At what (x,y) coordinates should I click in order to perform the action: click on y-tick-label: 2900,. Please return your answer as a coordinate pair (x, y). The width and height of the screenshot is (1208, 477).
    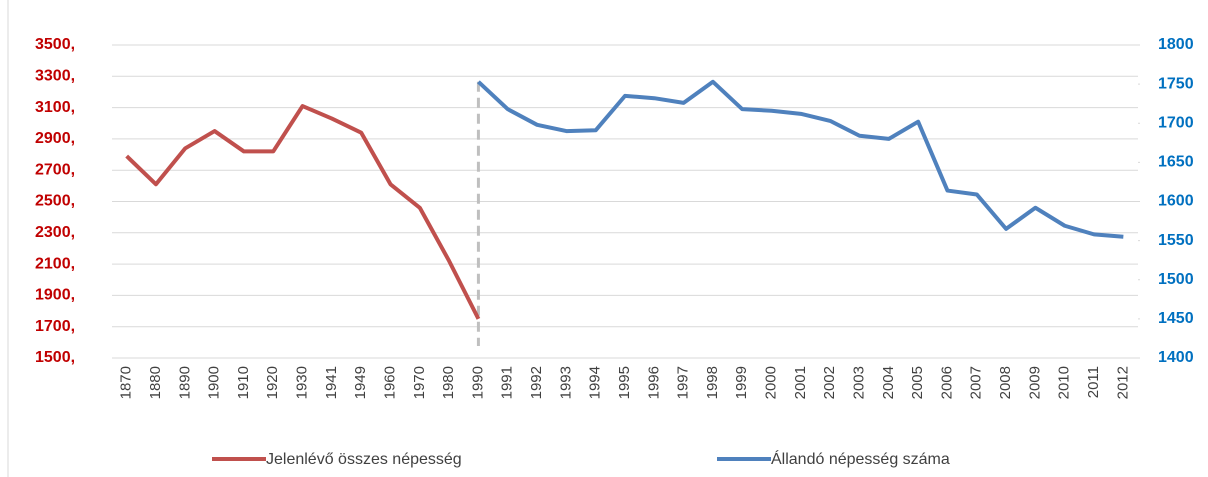
    Looking at the image, I should click on (55, 138).